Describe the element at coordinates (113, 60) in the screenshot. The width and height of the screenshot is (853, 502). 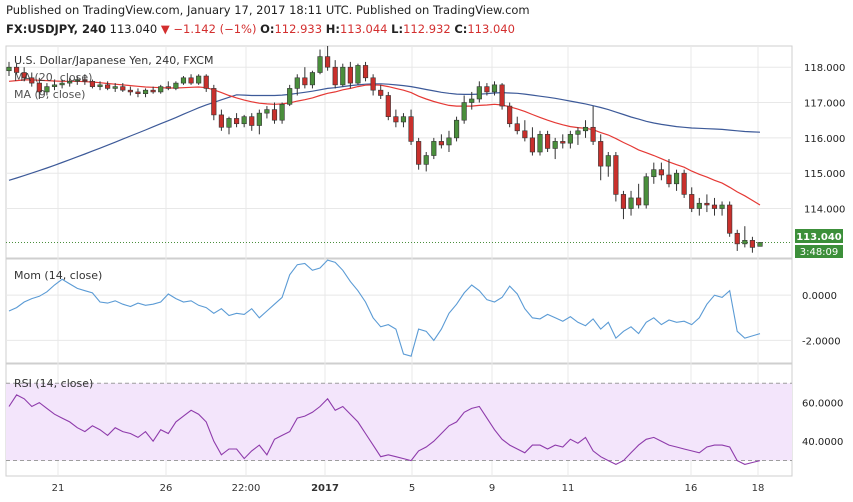
I see `price-pane-title: U.S. Dollar/Japanese Yen, 240, FXCM` at that location.